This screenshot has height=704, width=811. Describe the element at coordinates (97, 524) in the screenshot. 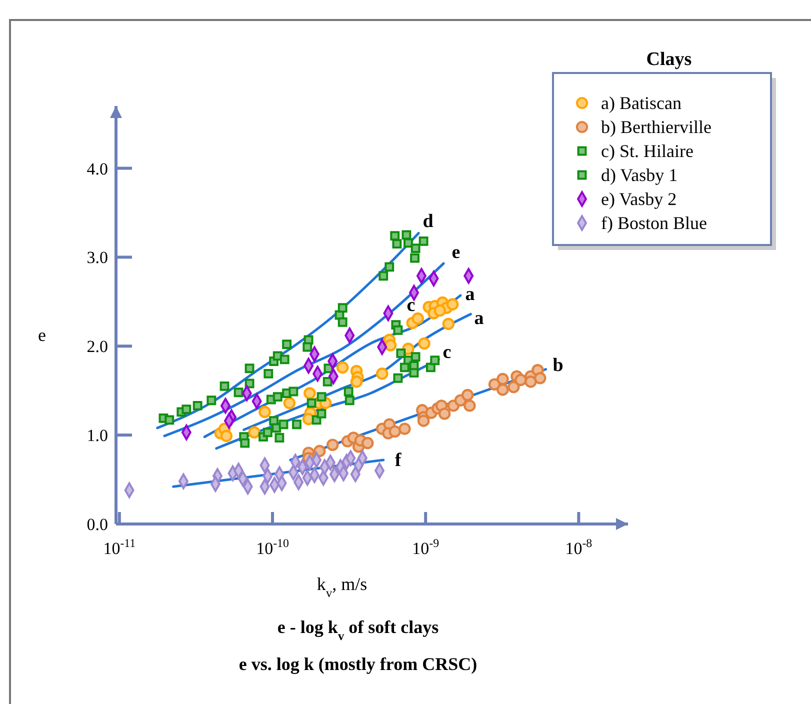

I see `y-tick-label: 0.0` at that location.